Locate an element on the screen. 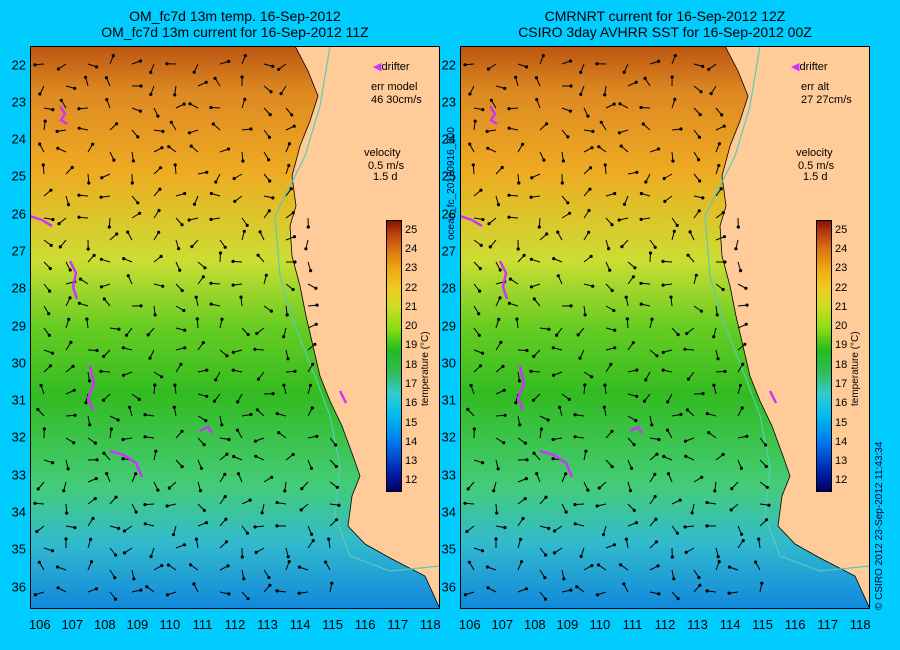 This screenshot has height=650, width=900. colorbar-tick-label: 20 is located at coordinates (411, 326).